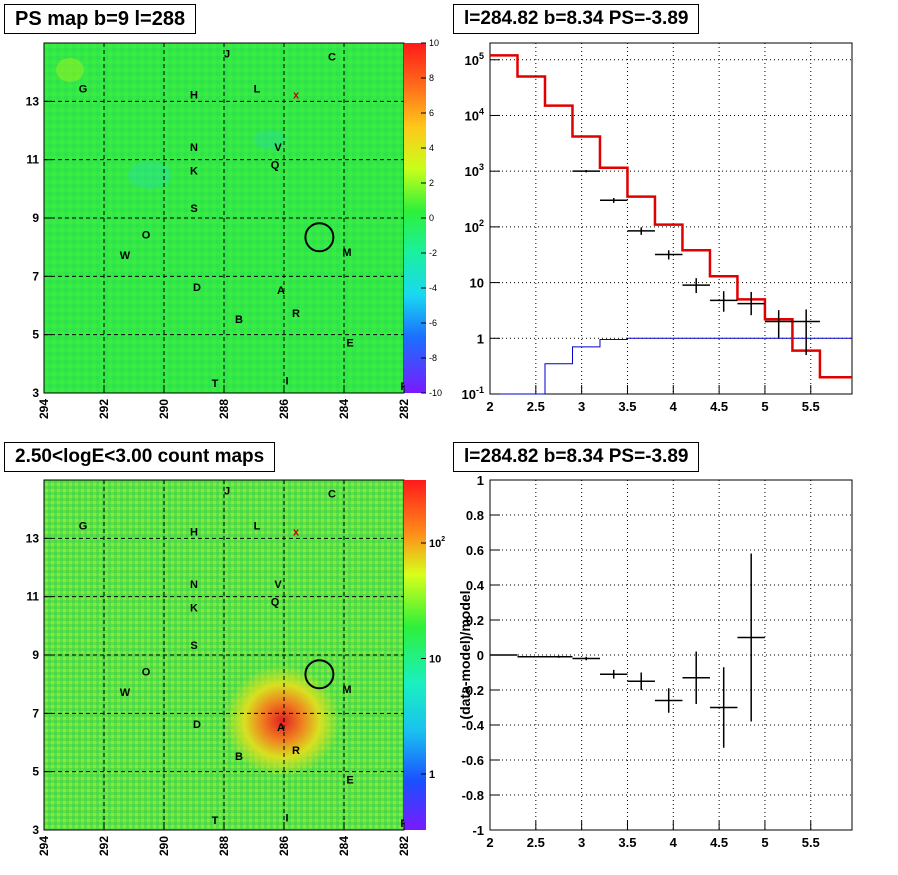 This screenshot has height=875, width=898. What do you see at coordinates (415, 655) in the screenshot?
I see `count-map-colorbar` at bounding box center [415, 655].